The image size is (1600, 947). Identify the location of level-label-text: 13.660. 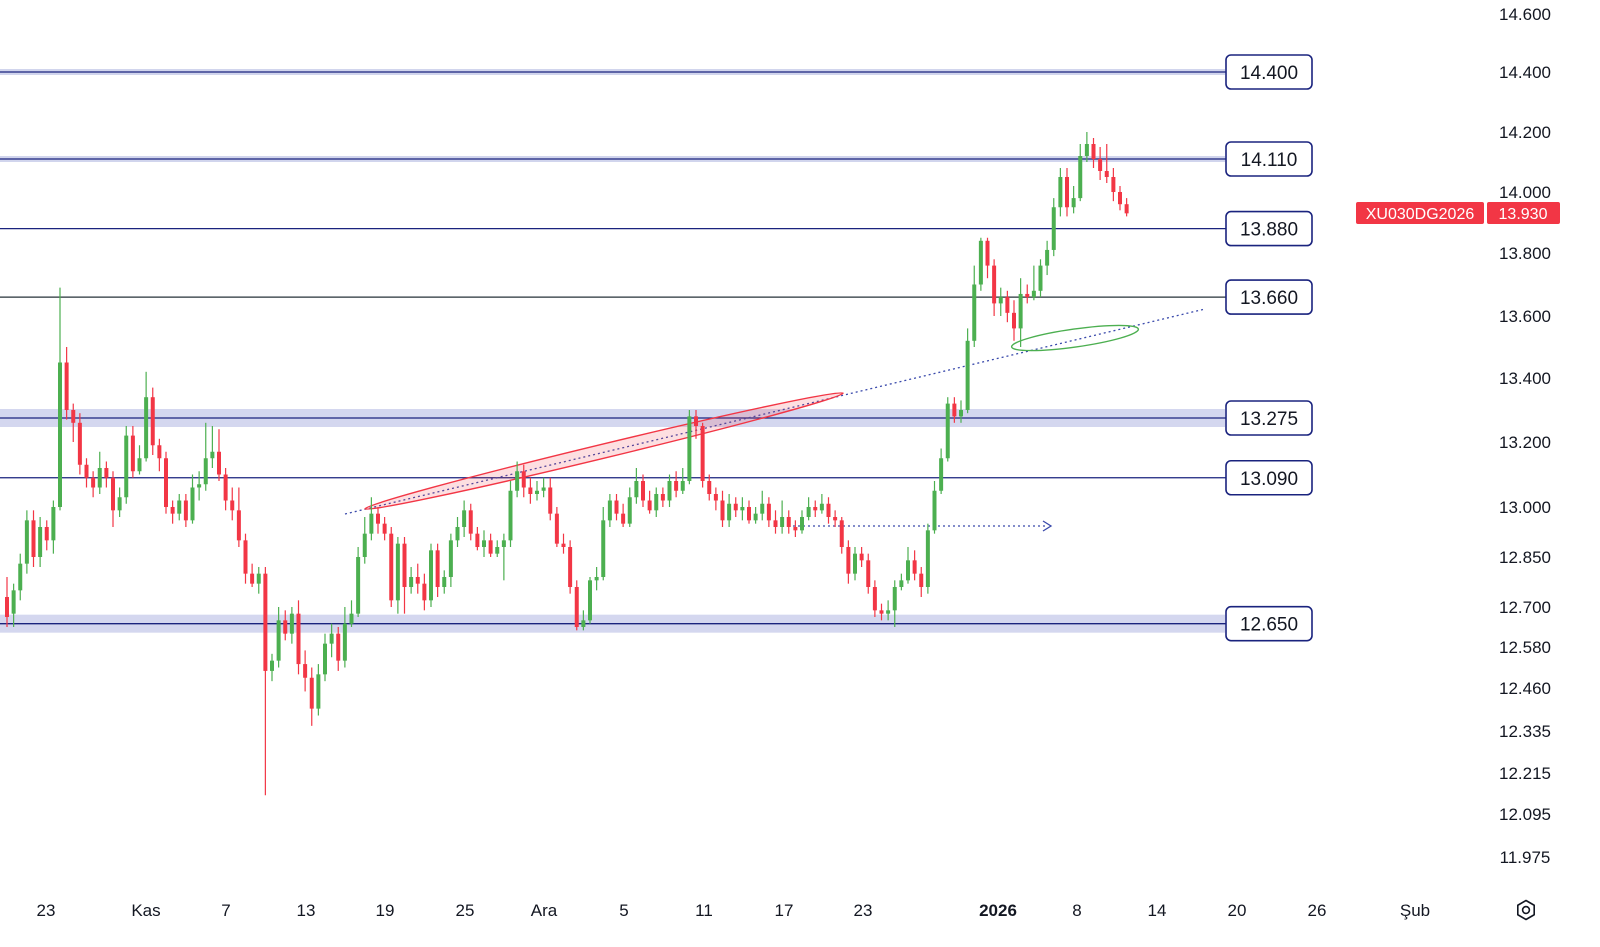
(1269, 298).